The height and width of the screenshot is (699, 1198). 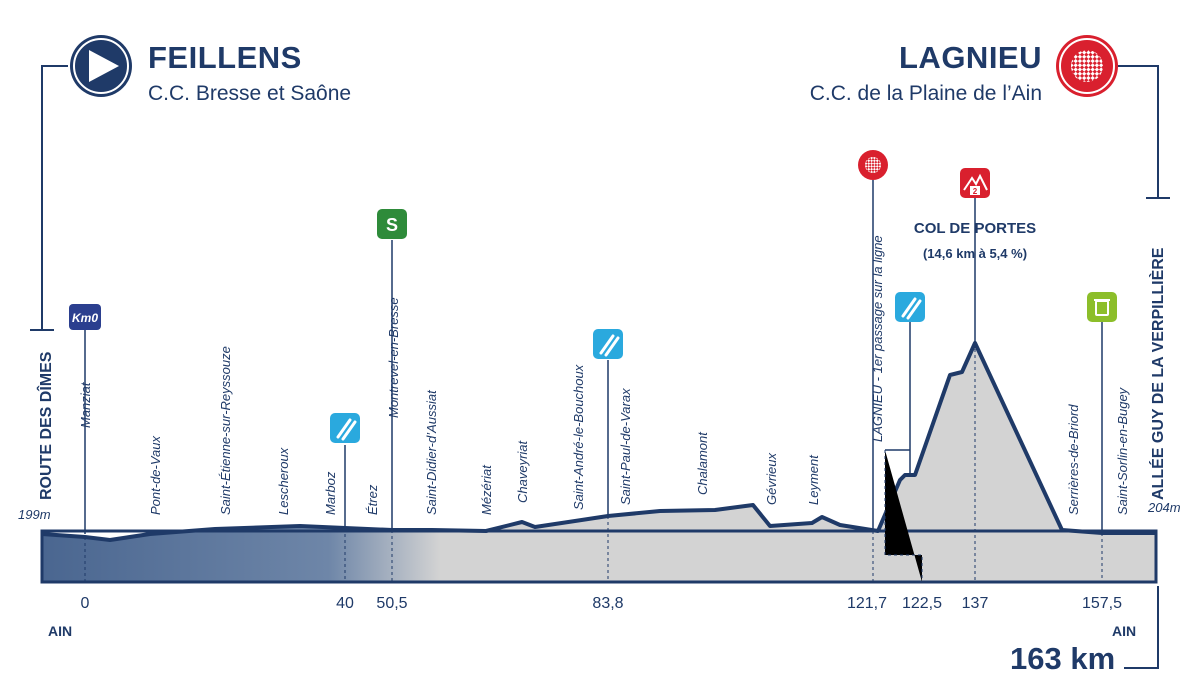 What do you see at coordinates (45, 425) in the screenshot?
I see `start-street-label: ROUTE DES DÎMES` at bounding box center [45, 425].